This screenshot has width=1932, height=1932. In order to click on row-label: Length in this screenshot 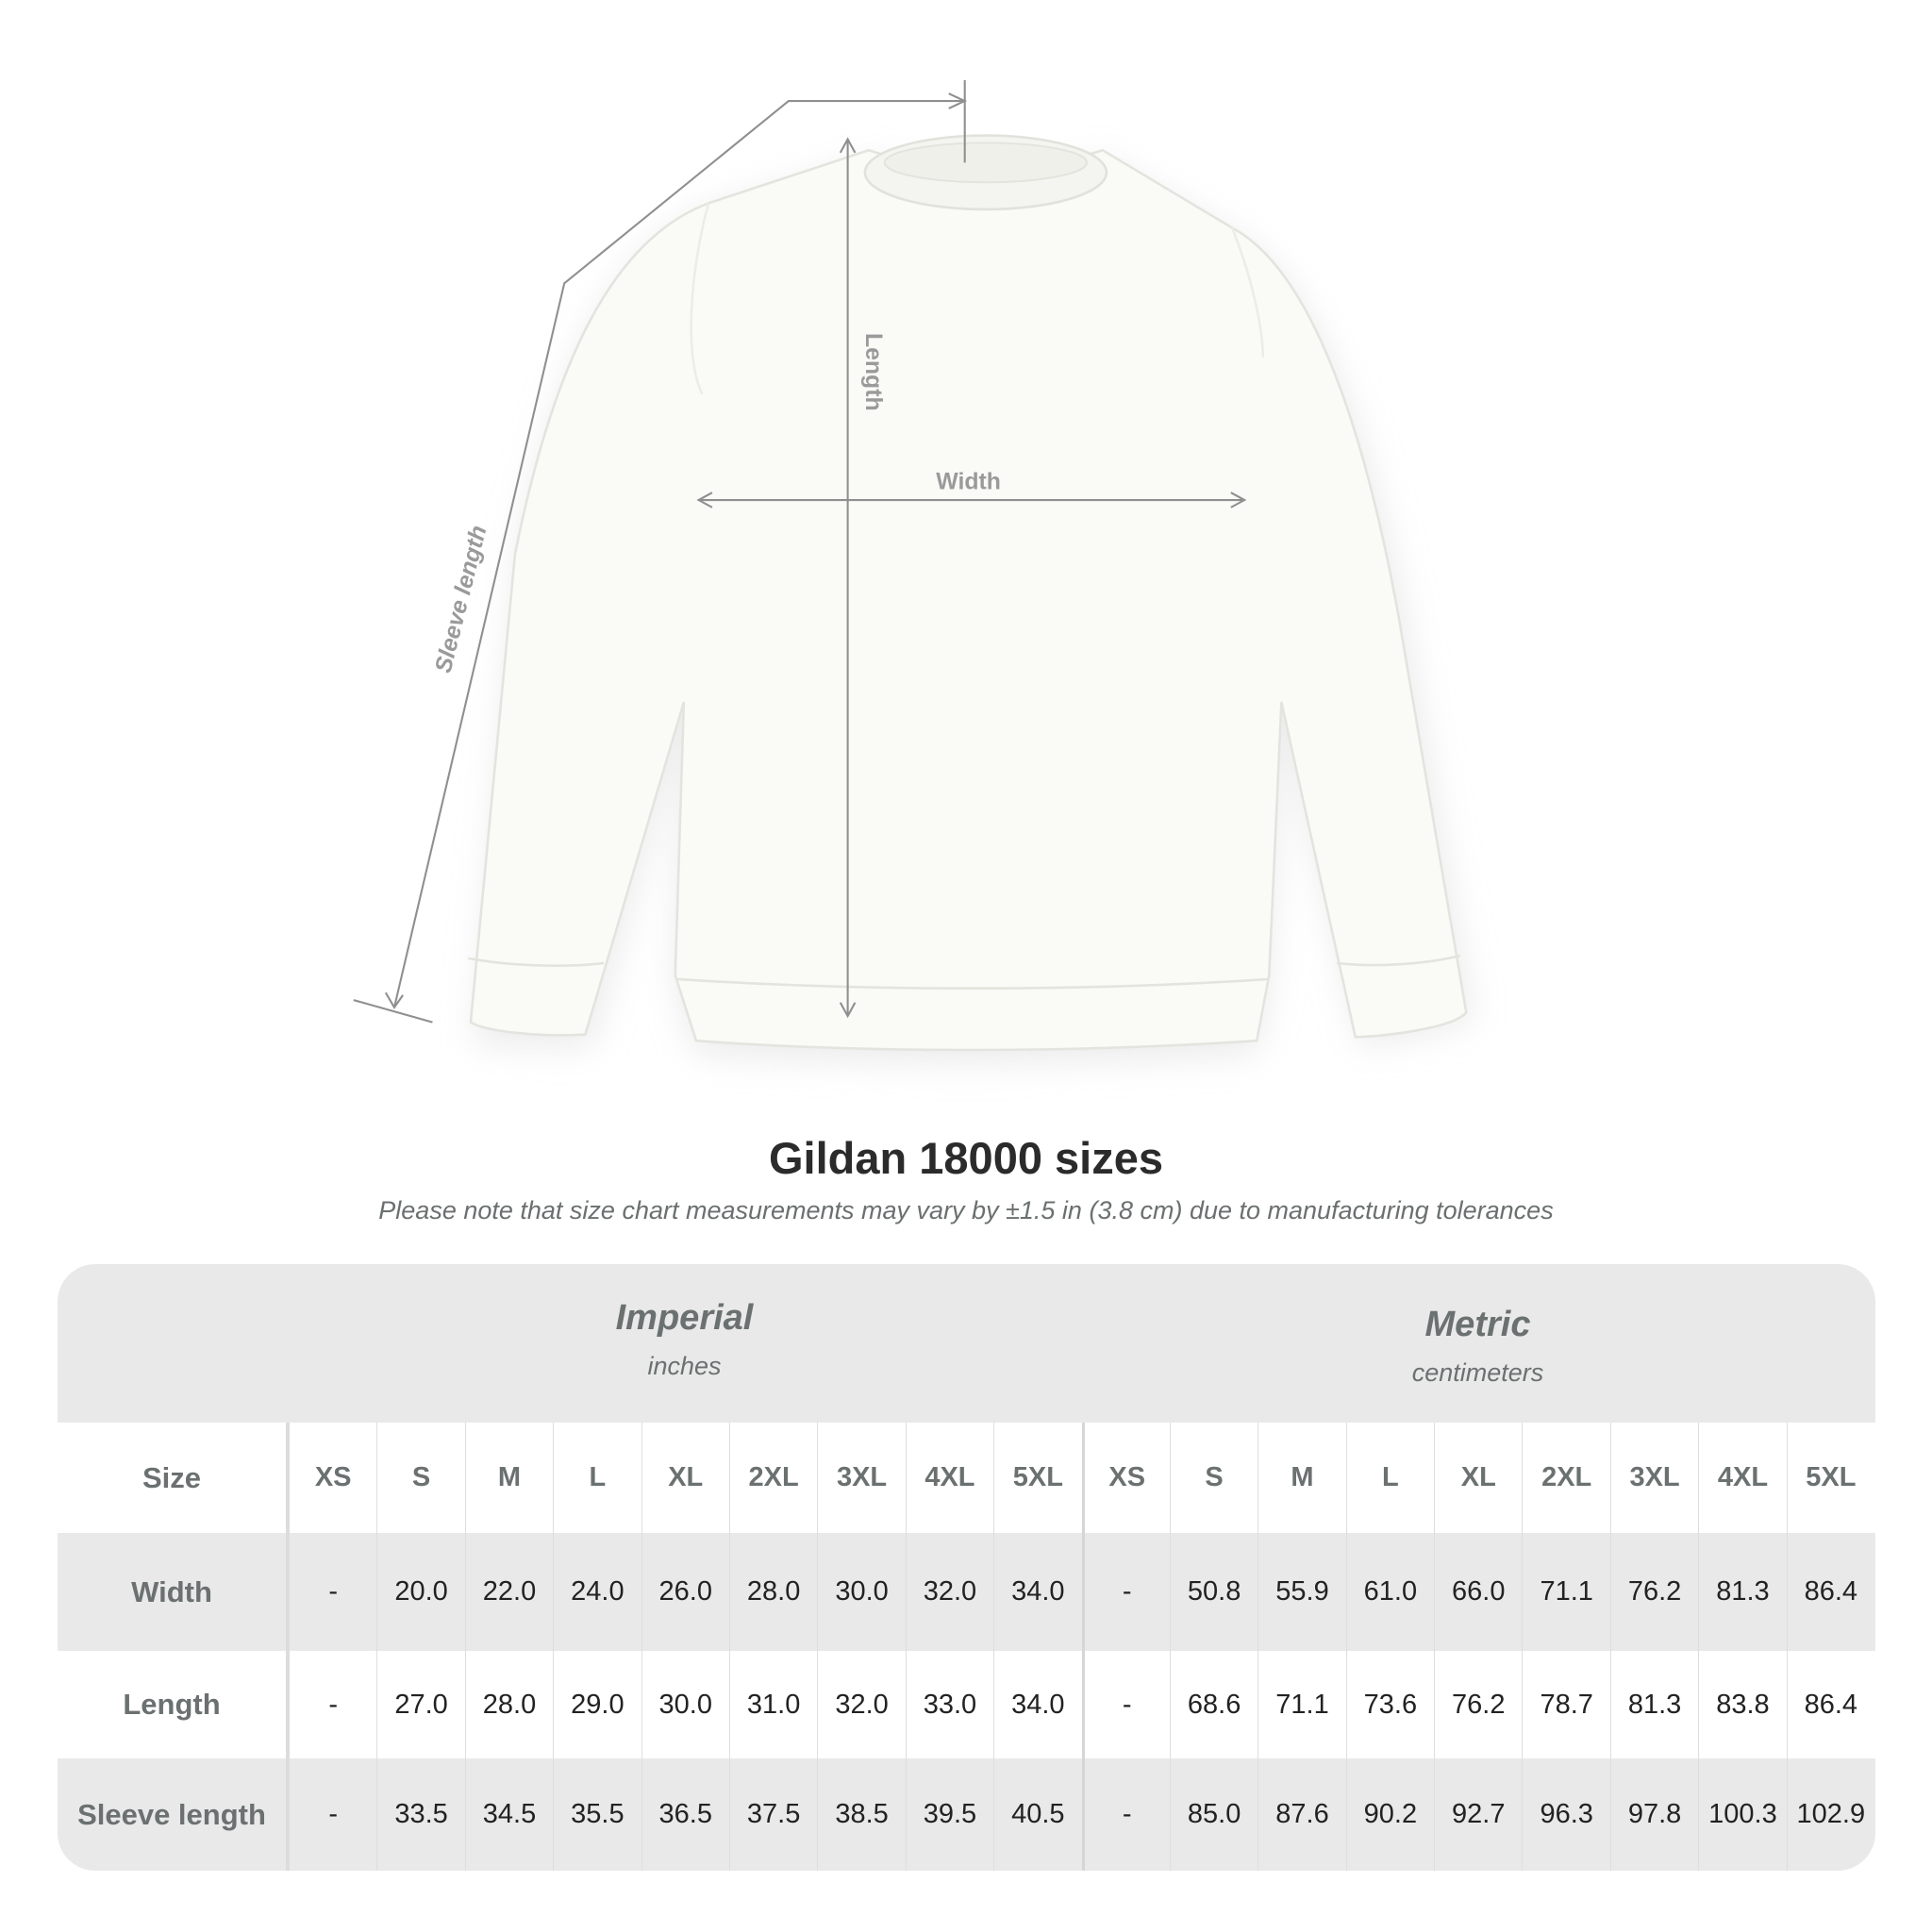, I will do `click(174, 1704)`.